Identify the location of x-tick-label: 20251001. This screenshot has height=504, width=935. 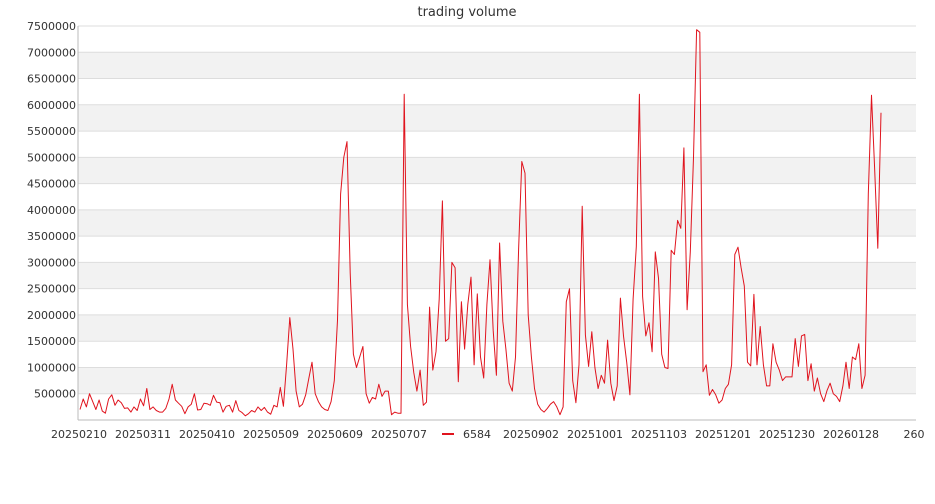
(595, 434).